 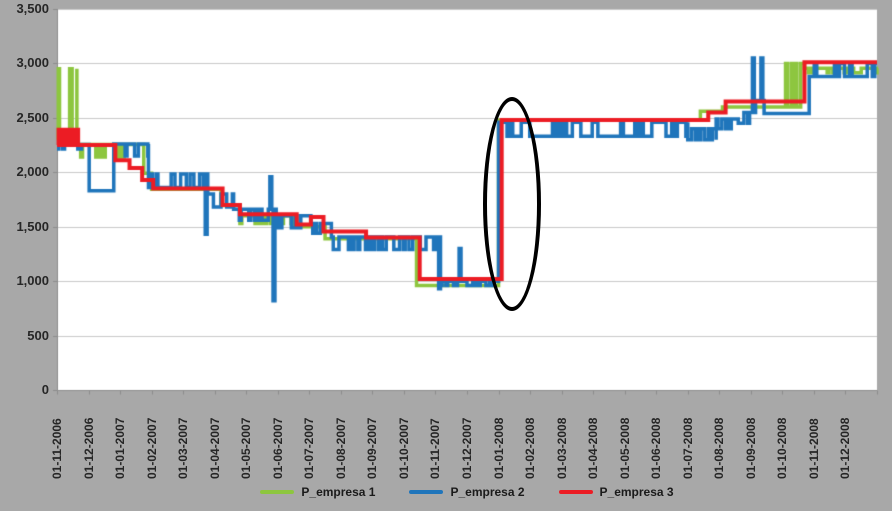 What do you see at coordinates (32, 117) in the screenshot?
I see `y-axis-tick-label: 2,500` at bounding box center [32, 117].